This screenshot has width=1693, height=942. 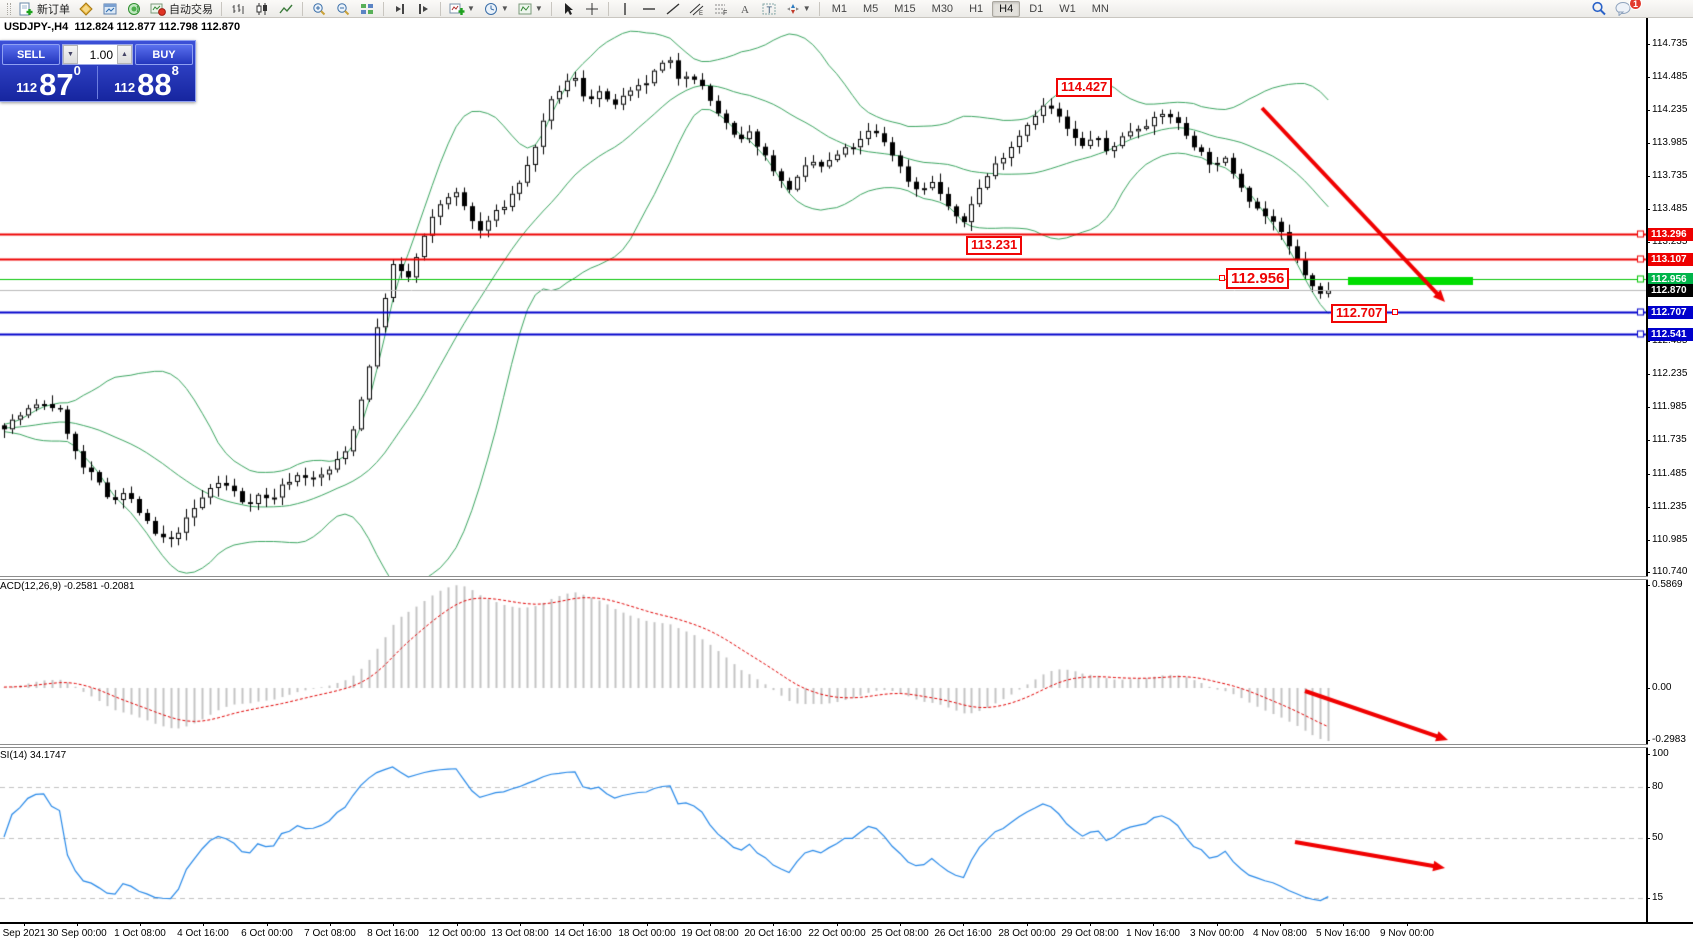 I want to click on crosshair-button, so click(x=592, y=9).